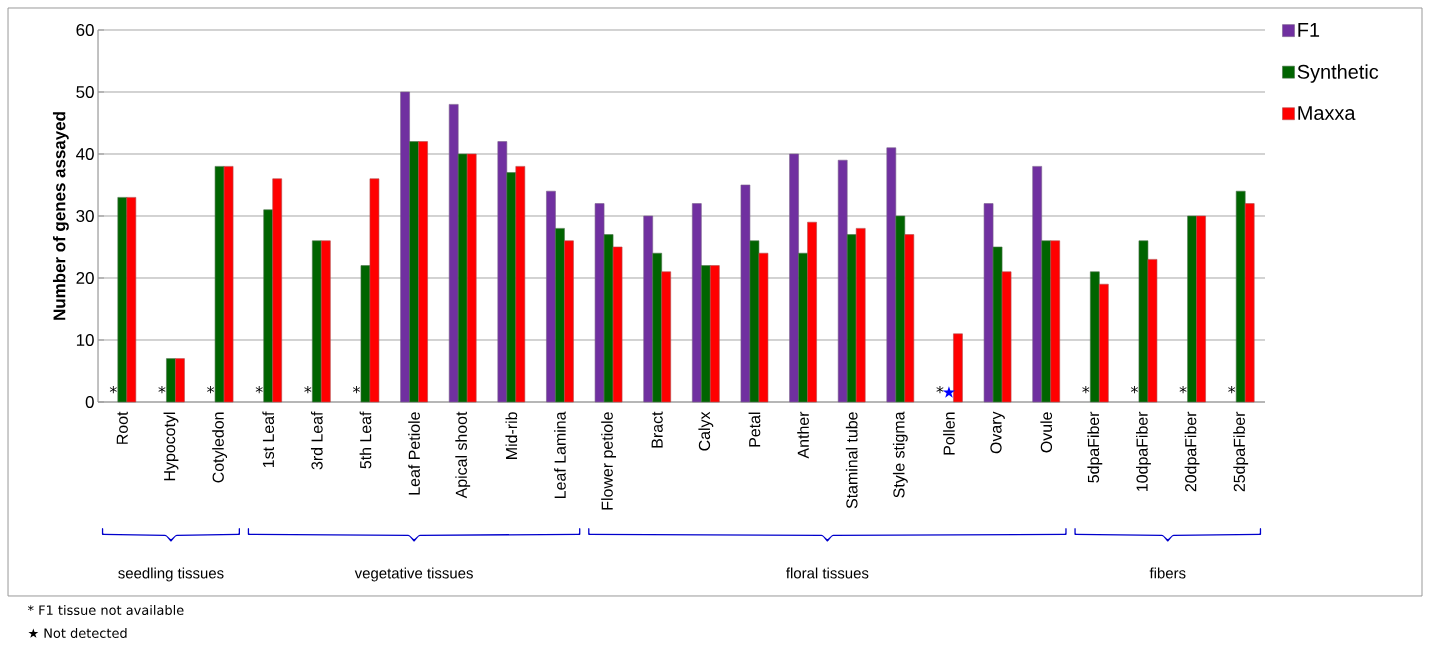 The width and height of the screenshot is (1431, 646). Describe the element at coordinates (413, 574) in the screenshot. I see `text: vegetative tissues` at that location.